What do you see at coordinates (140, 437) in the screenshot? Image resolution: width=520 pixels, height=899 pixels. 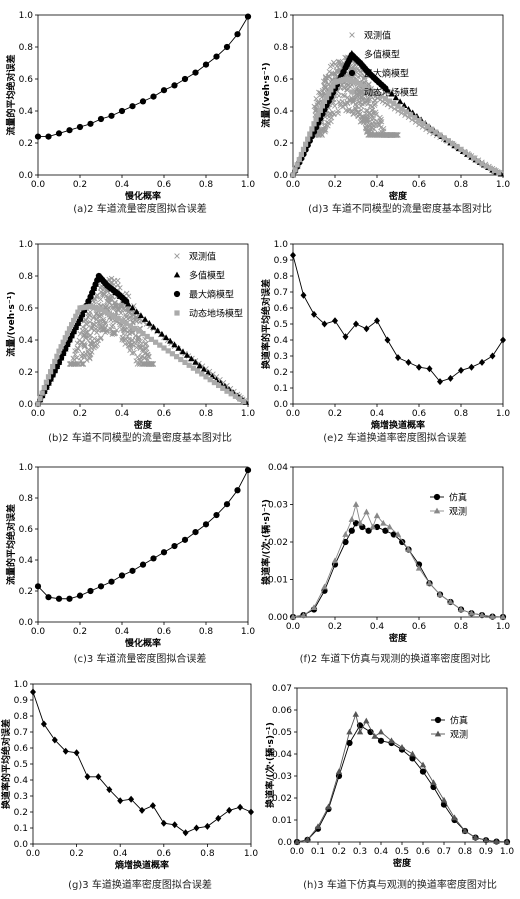 I see `panel-caption: (b)2 车道不同模型的流量密度基本图对比` at bounding box center [140, 437].